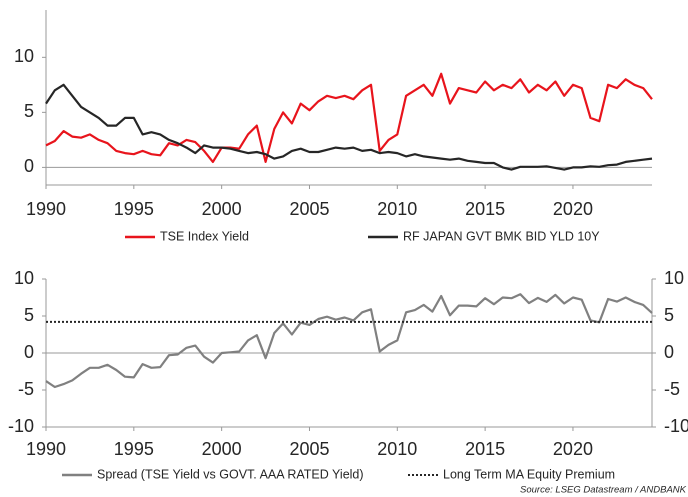  Describe the element at coordinates (676, 426) in the screenshot. I see `y2-tick-label: -10` at that location.